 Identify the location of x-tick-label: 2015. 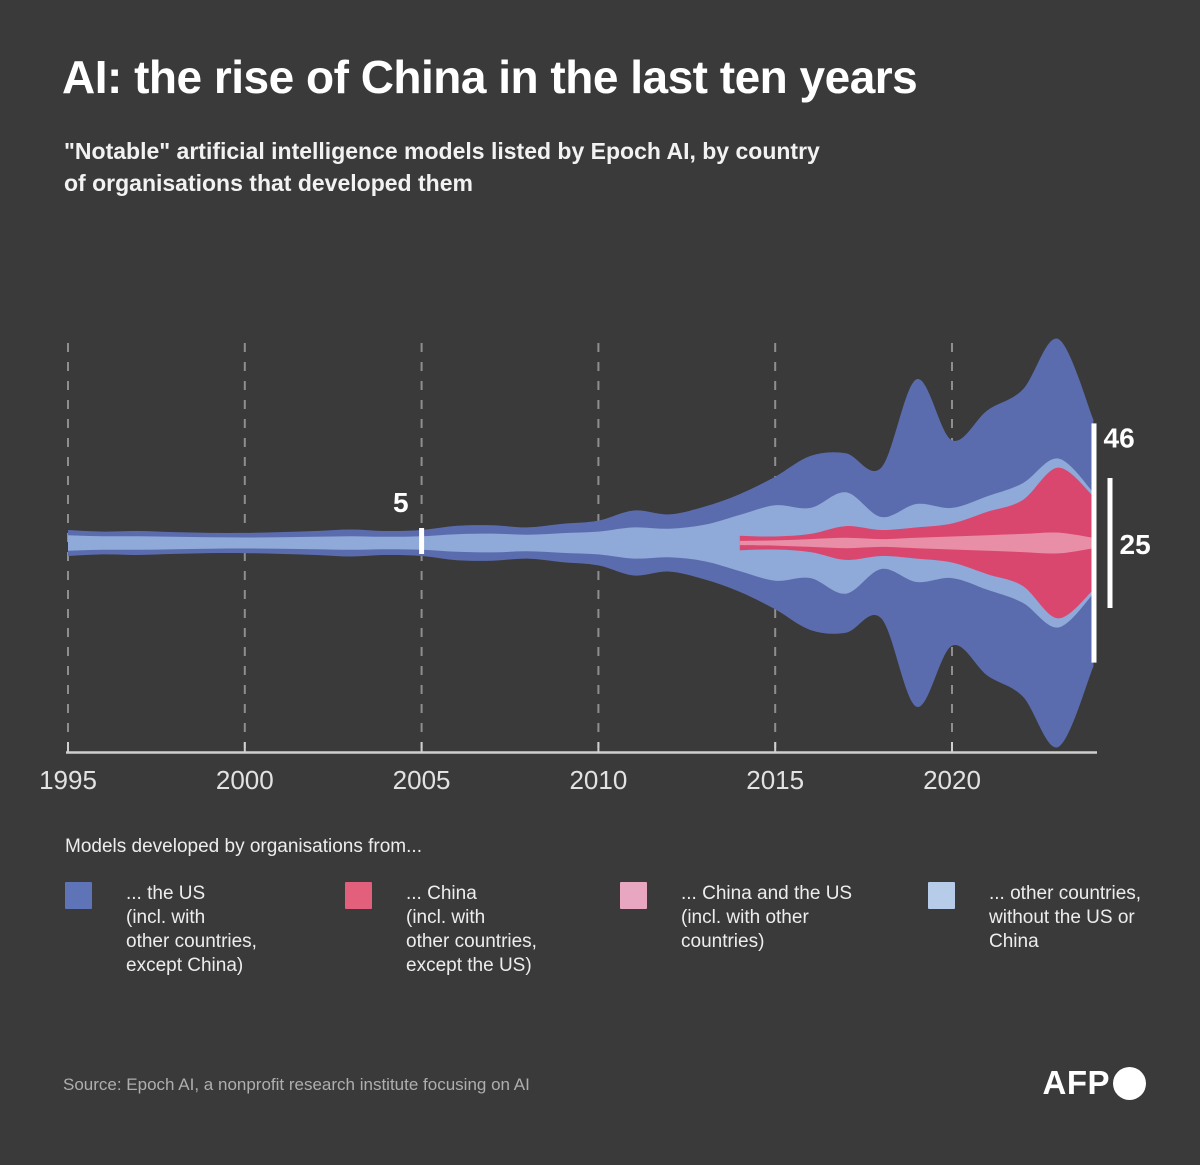
(775, 780).